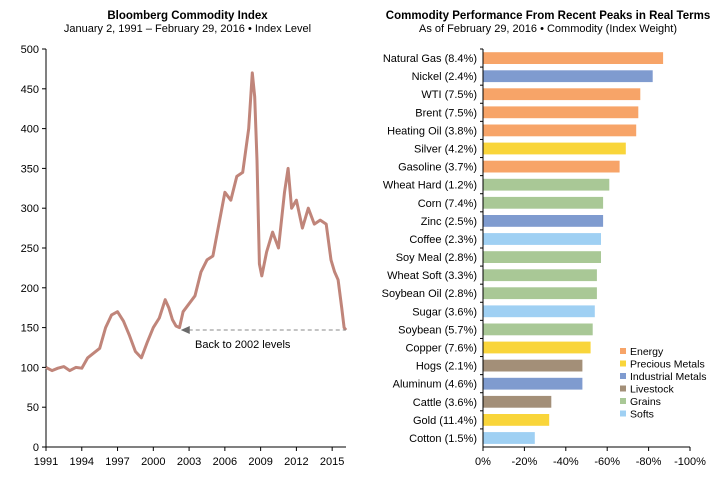 Image resolution: width=721 pixels, height=479 pixels. I want to click on category-label: Gasoline (3.7%), so click(437, 168).